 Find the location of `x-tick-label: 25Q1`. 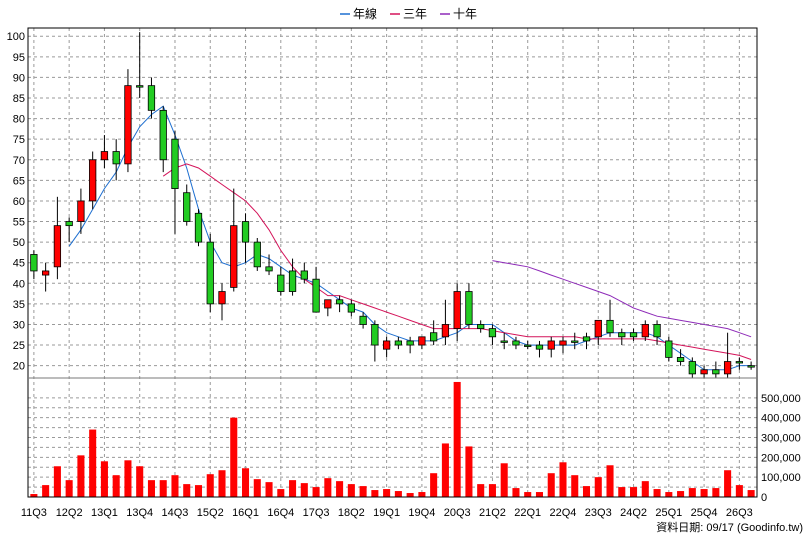

x-tick-label: 25Q1 is located at coordinates (668, 513).